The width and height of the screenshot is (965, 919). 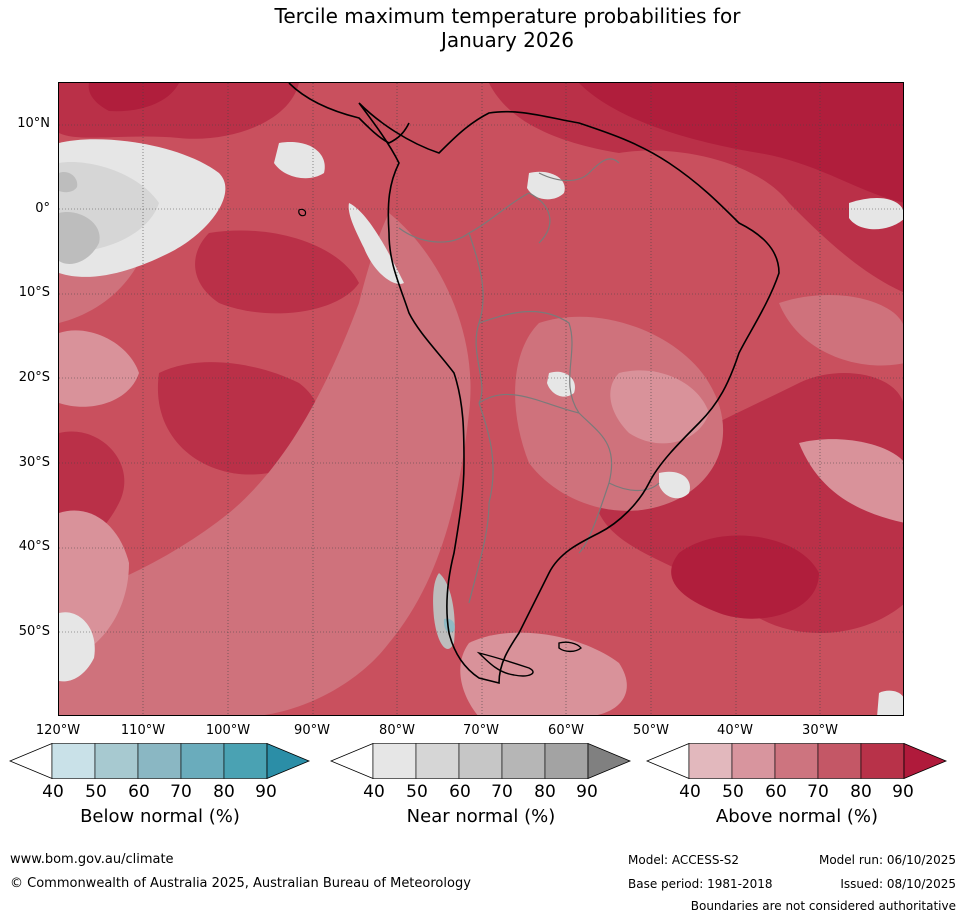 I want to click on lon-label-110w: 110°W, so click(x=143, y=730).